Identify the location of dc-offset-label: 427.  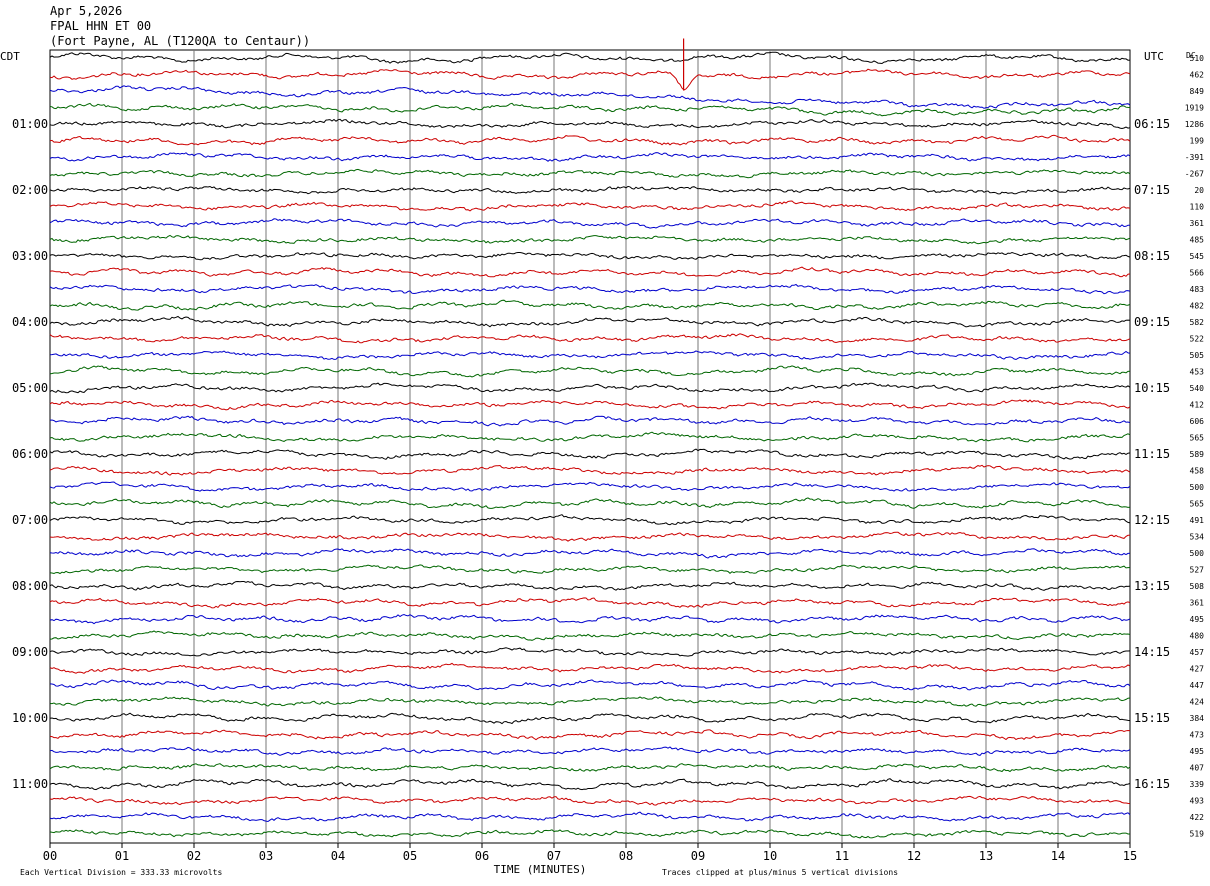
(1197, 669).